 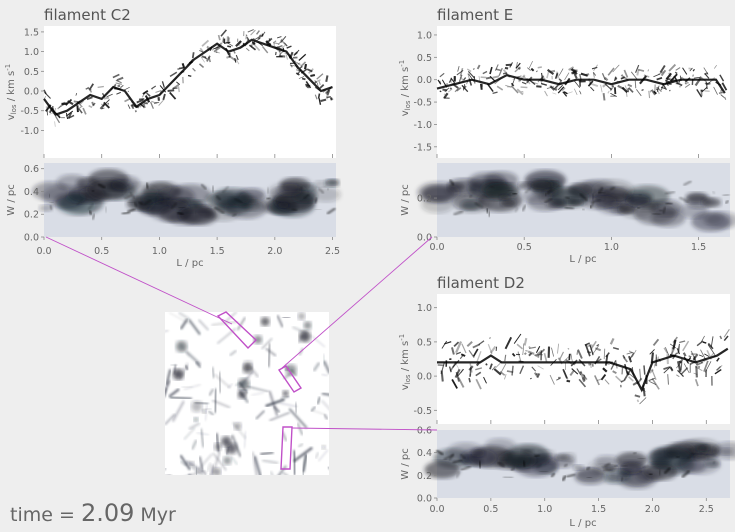 What do you see at coordinates (567, 203) in the screenshot?
I see `x-ticks-e: 0.0 0.5 1.0 1.5` at bounding box center [567, 203].